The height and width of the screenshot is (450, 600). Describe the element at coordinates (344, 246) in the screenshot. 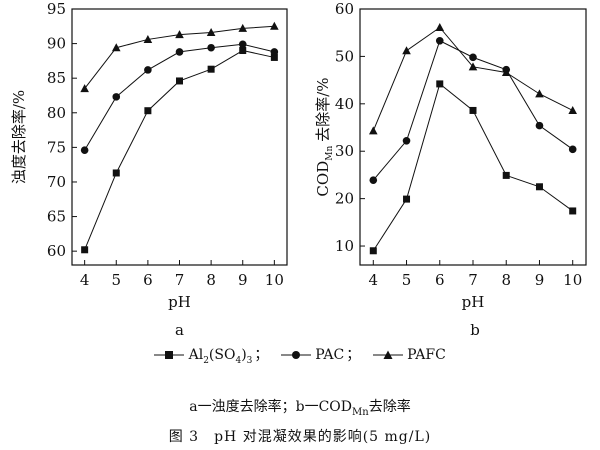

I see `y-tick-label: 10` at that location.